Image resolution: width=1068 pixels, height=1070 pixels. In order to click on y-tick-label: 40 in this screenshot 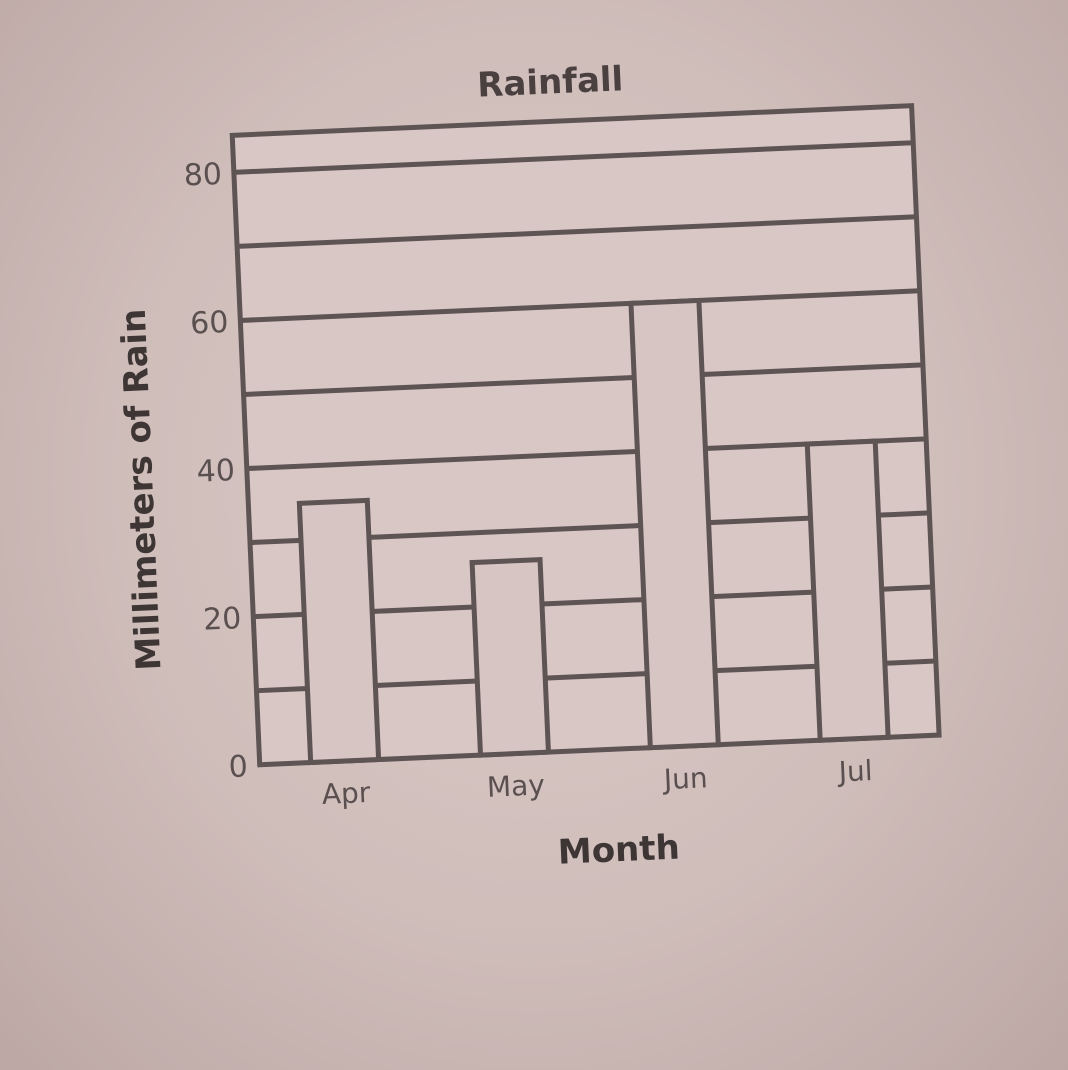, I will do `click(216, 471)`.